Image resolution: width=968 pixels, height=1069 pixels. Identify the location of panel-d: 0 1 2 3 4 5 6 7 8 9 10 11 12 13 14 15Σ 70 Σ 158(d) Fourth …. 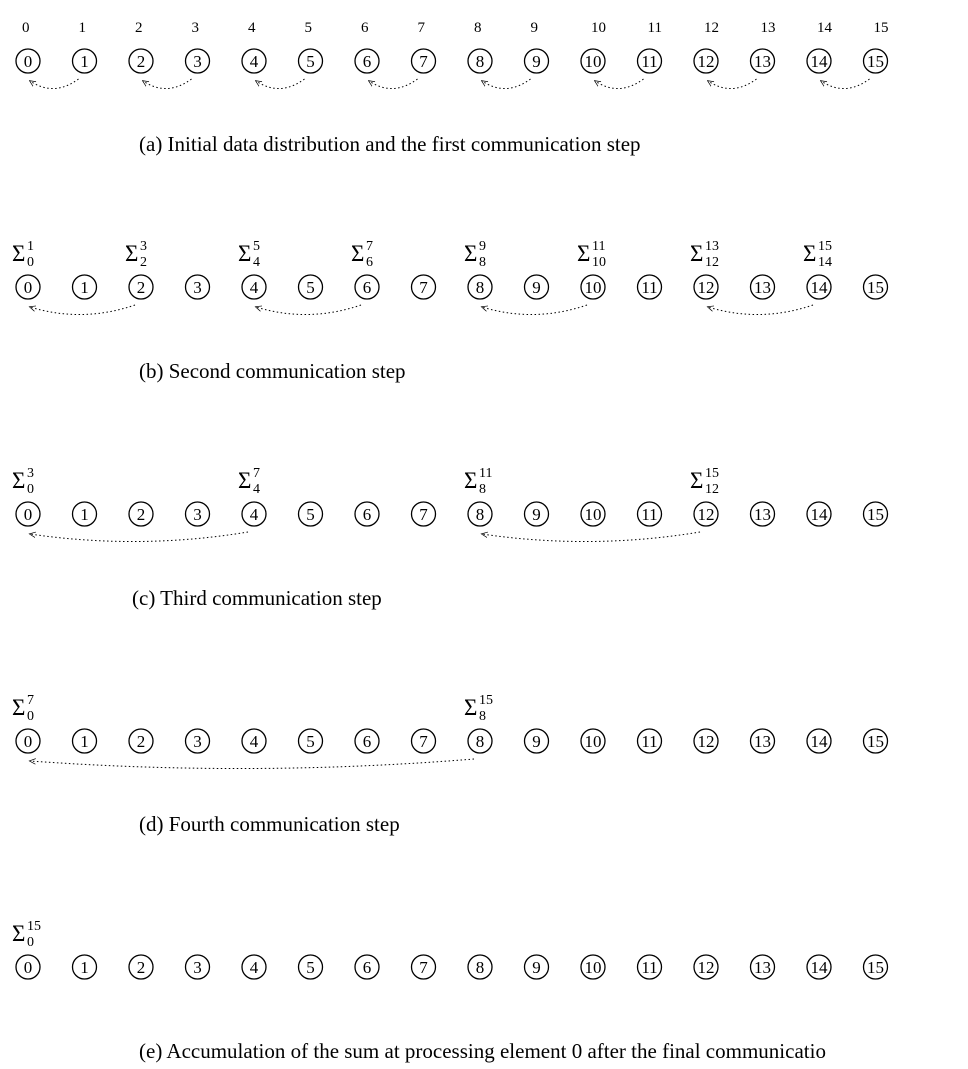
(450, 764).